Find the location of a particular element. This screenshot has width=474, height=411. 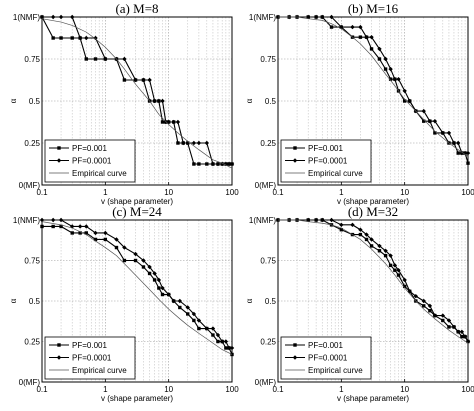

y-tick-label: 1(NMF) is located at coordinates (26, 17).